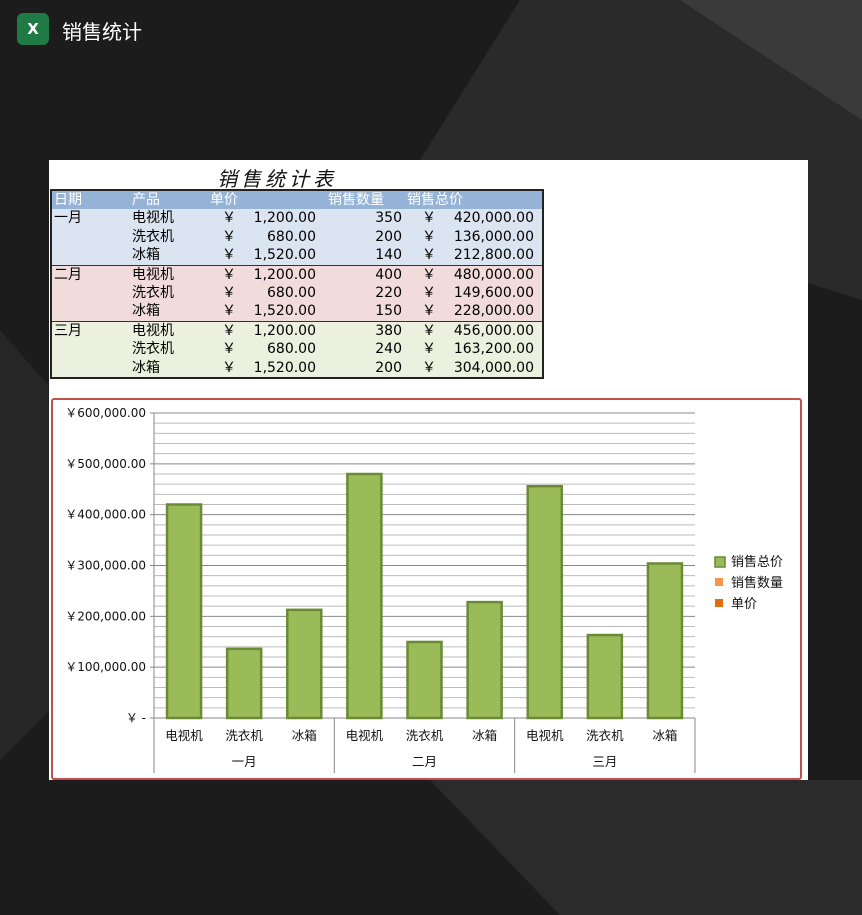  Describe the element at coordinates (68, 330) in the screenshot. I see `month-cell: 三月` at that location.